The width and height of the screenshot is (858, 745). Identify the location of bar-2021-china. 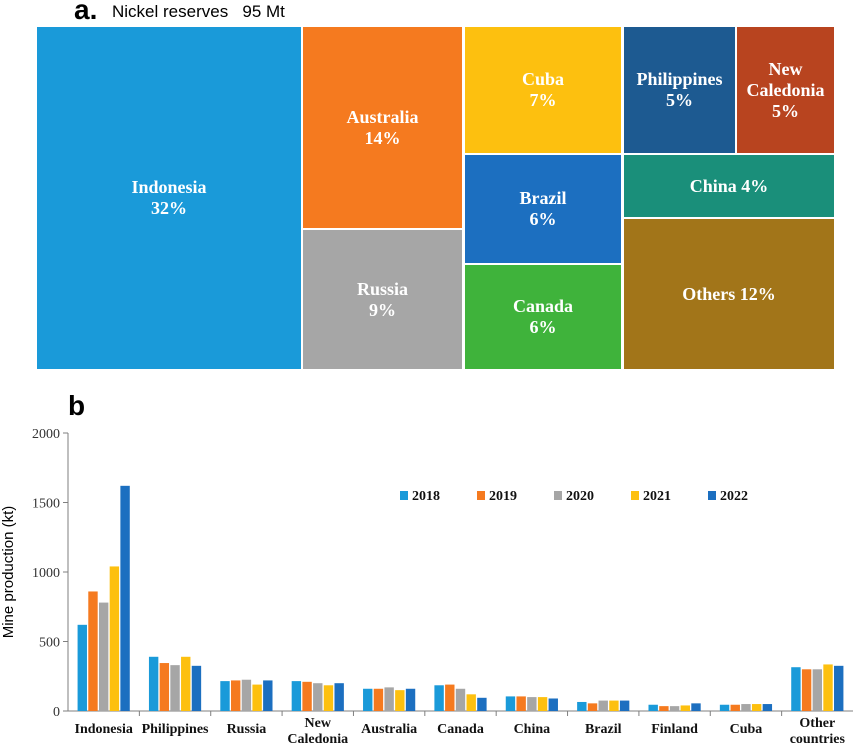
(542, 704).